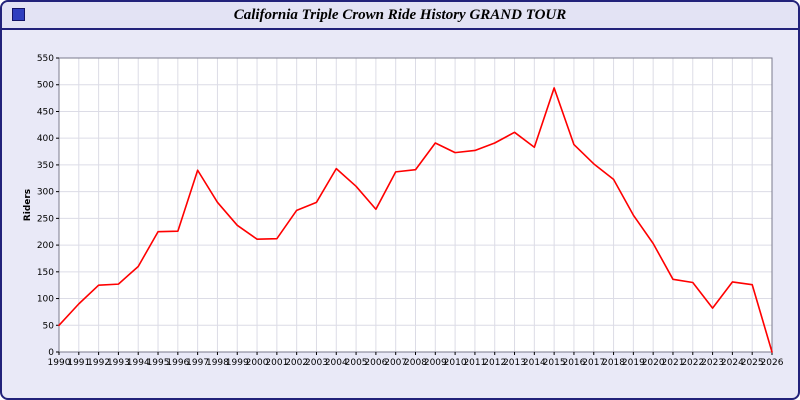 This screenshot has width=800, height=400. I want to click on svg-text: 1999, so click(237, 363).